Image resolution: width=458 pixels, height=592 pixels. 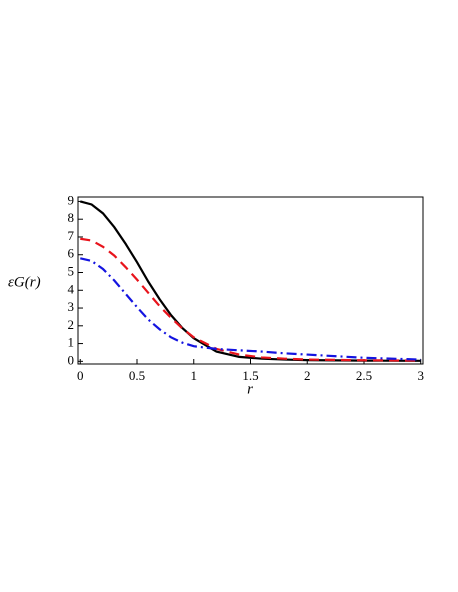 I want to click on y-tick-label: 7, so click(x=71, y=235).